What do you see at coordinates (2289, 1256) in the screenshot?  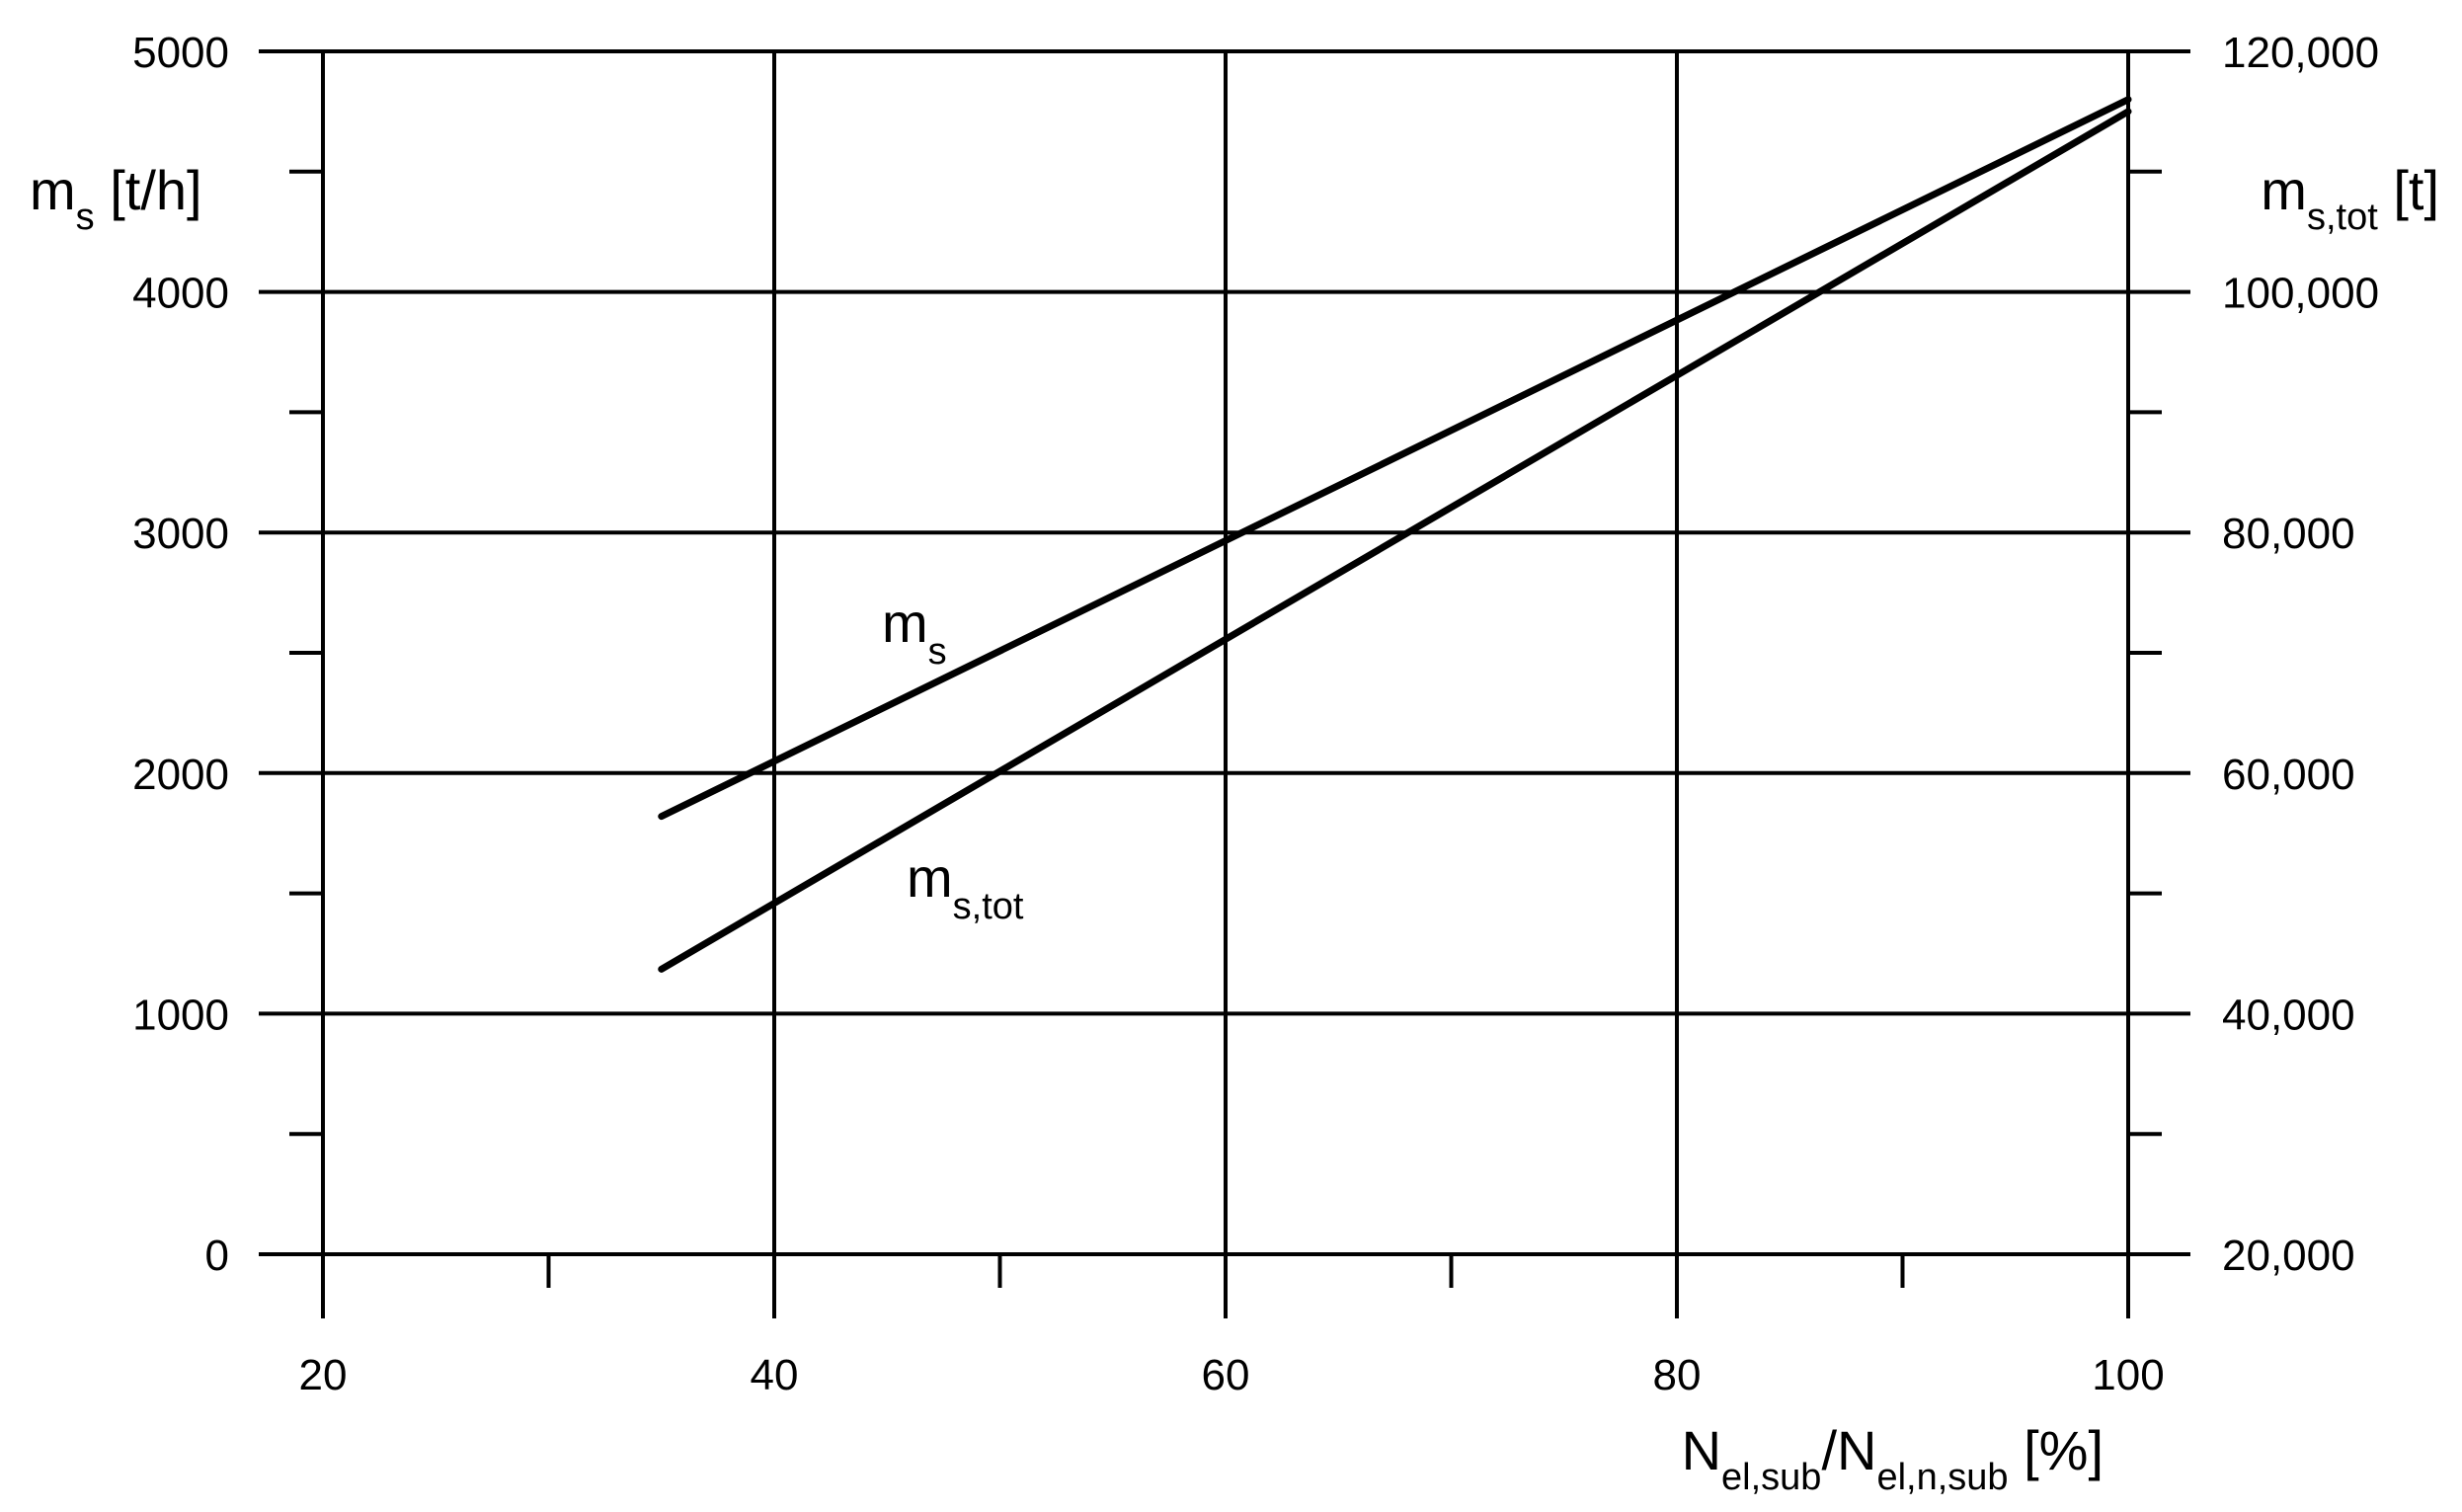 I see `y-right-tick-label: 20,000` at bounding box center [2289, 1256].